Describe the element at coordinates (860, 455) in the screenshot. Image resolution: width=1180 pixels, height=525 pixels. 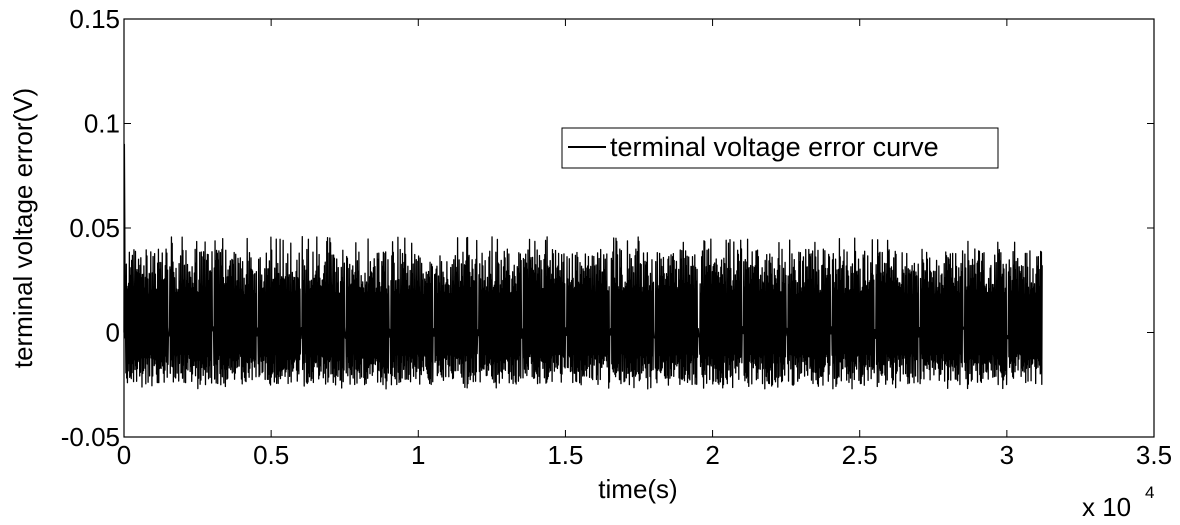
I see `x-tick-label: 2.5` at that location.